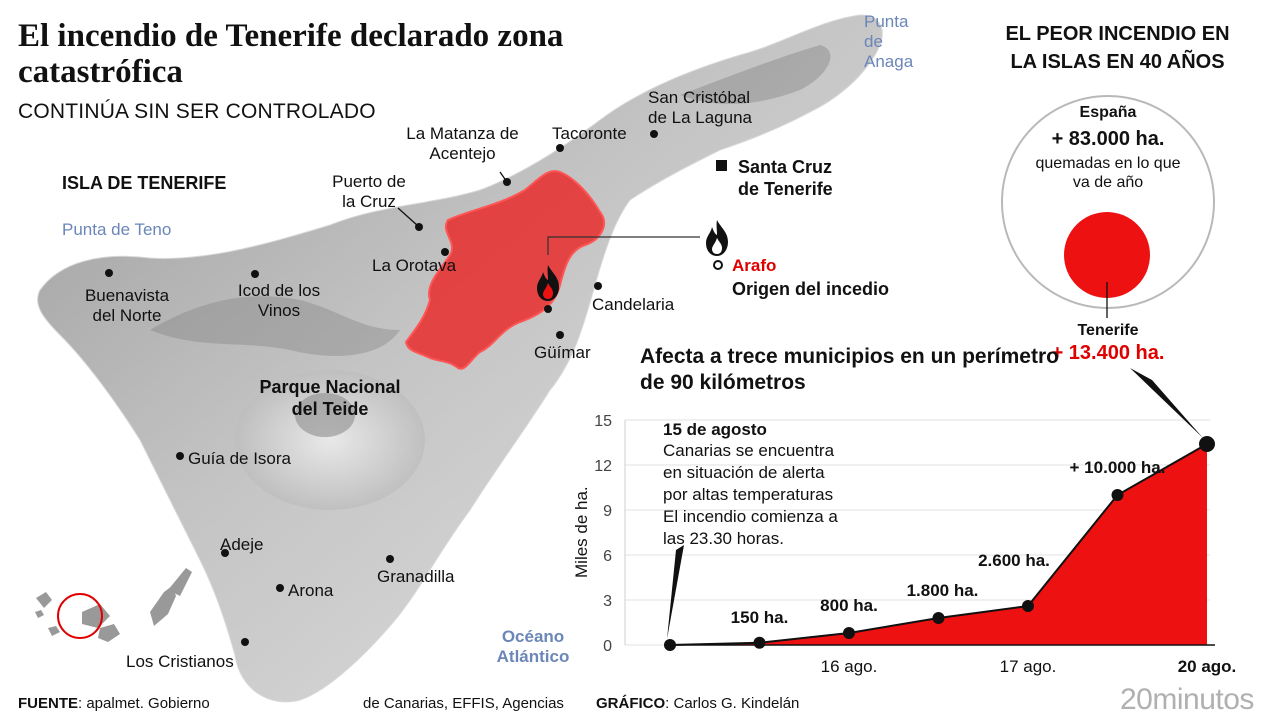 This screenshot has width=1280, height=720. I want to click on spain-value: + 83.000 ha., so click(1108, 139).